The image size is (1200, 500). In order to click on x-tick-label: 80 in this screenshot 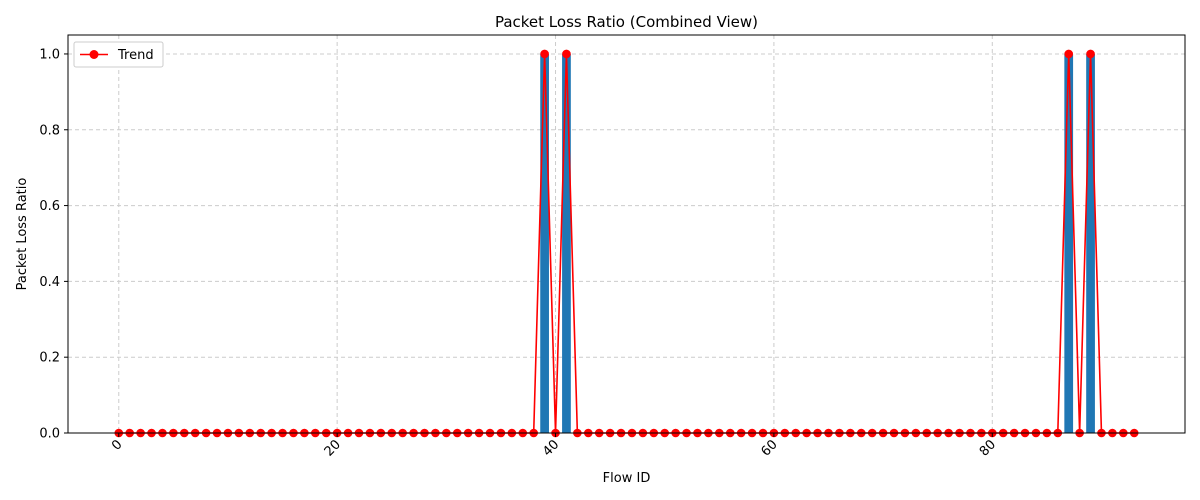, I will do `click(988, 448)`.